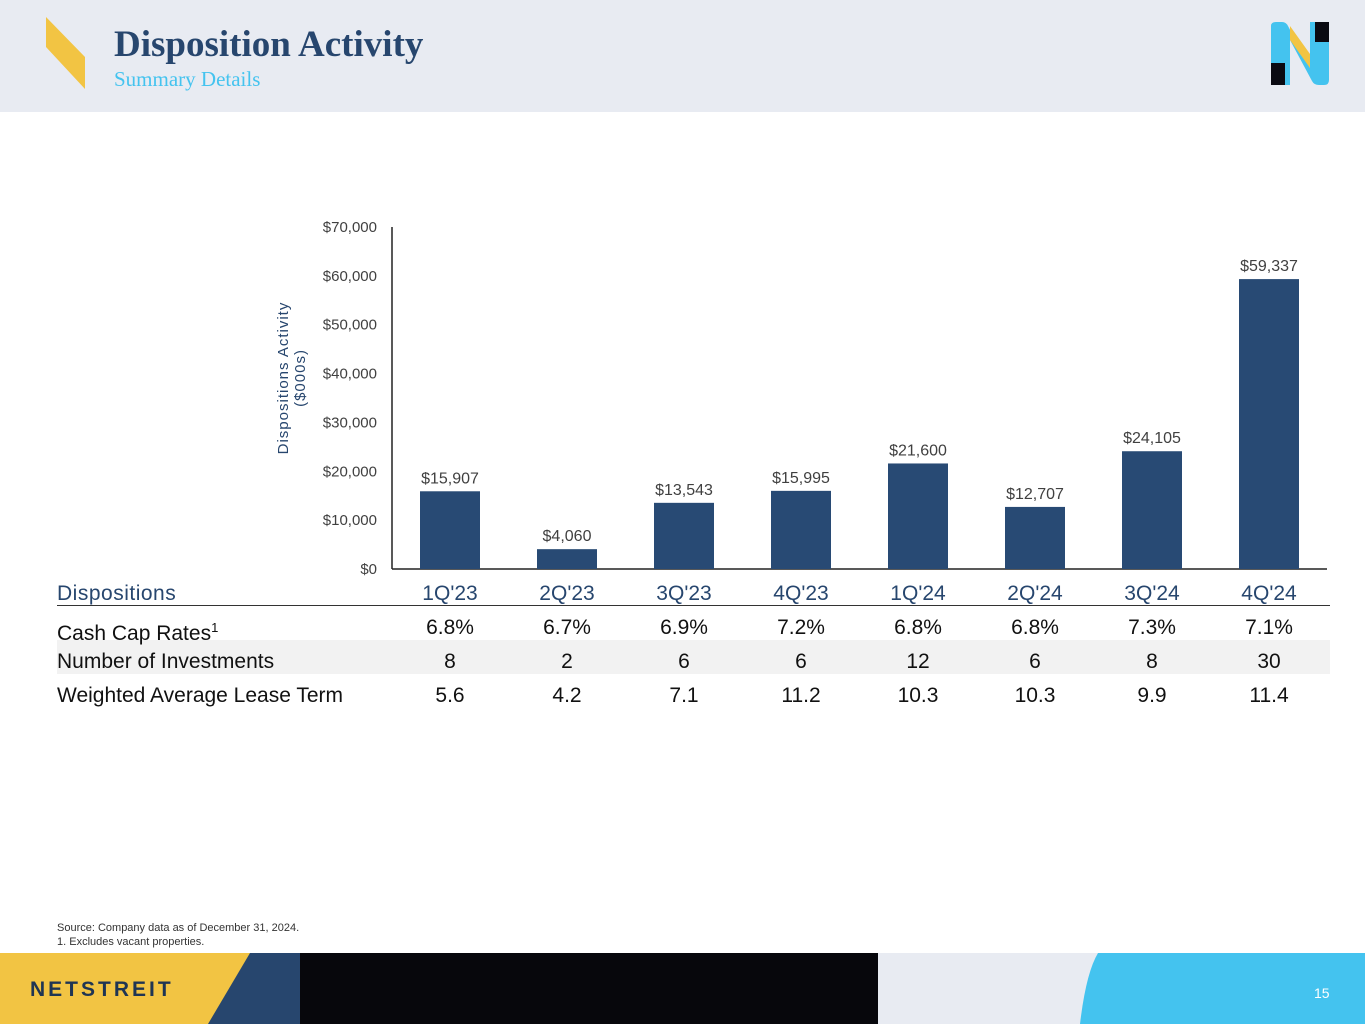 This screenshot has width=1365, height=1024. I want to click on bar-3Q23, so click(684, 535).